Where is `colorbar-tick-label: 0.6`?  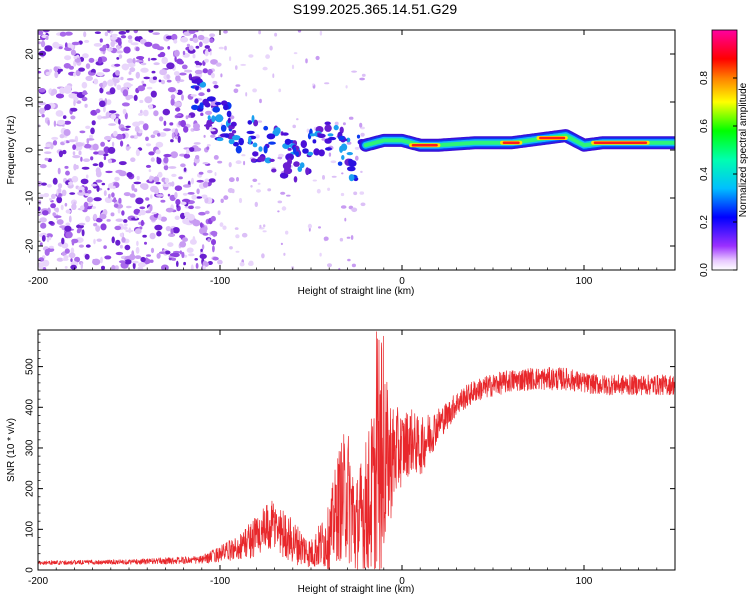
colorbar-tick-label: 0.6 is located at coordinates (704, 126).